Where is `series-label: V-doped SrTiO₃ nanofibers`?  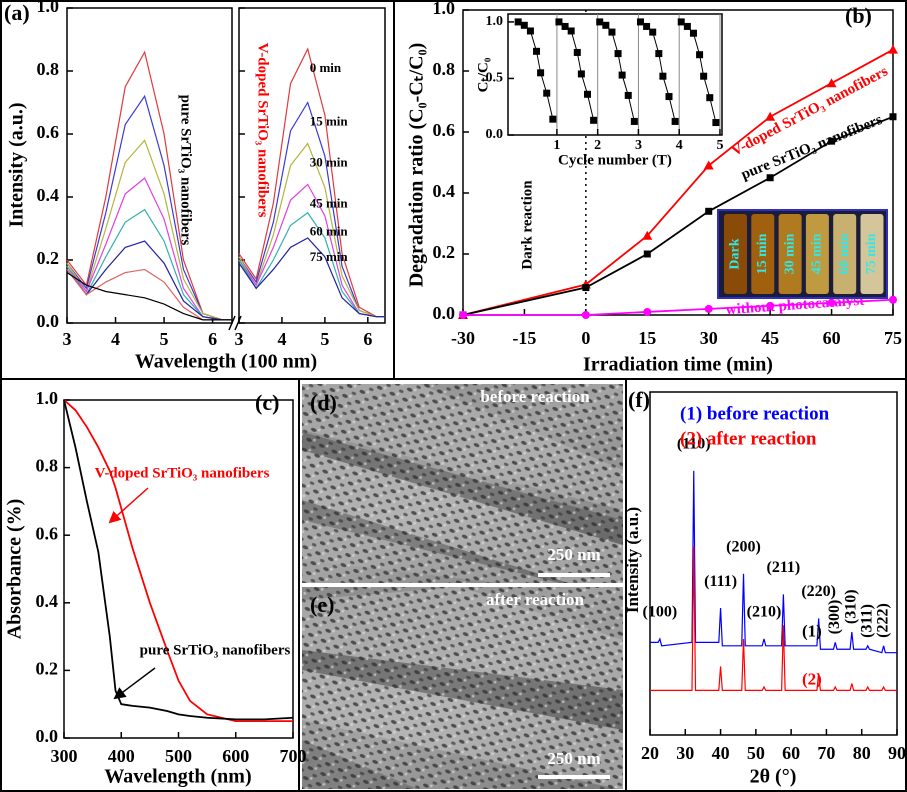 series-label: V-doped SrTiO₃ nanofibers is located at coordinates (182, 473).